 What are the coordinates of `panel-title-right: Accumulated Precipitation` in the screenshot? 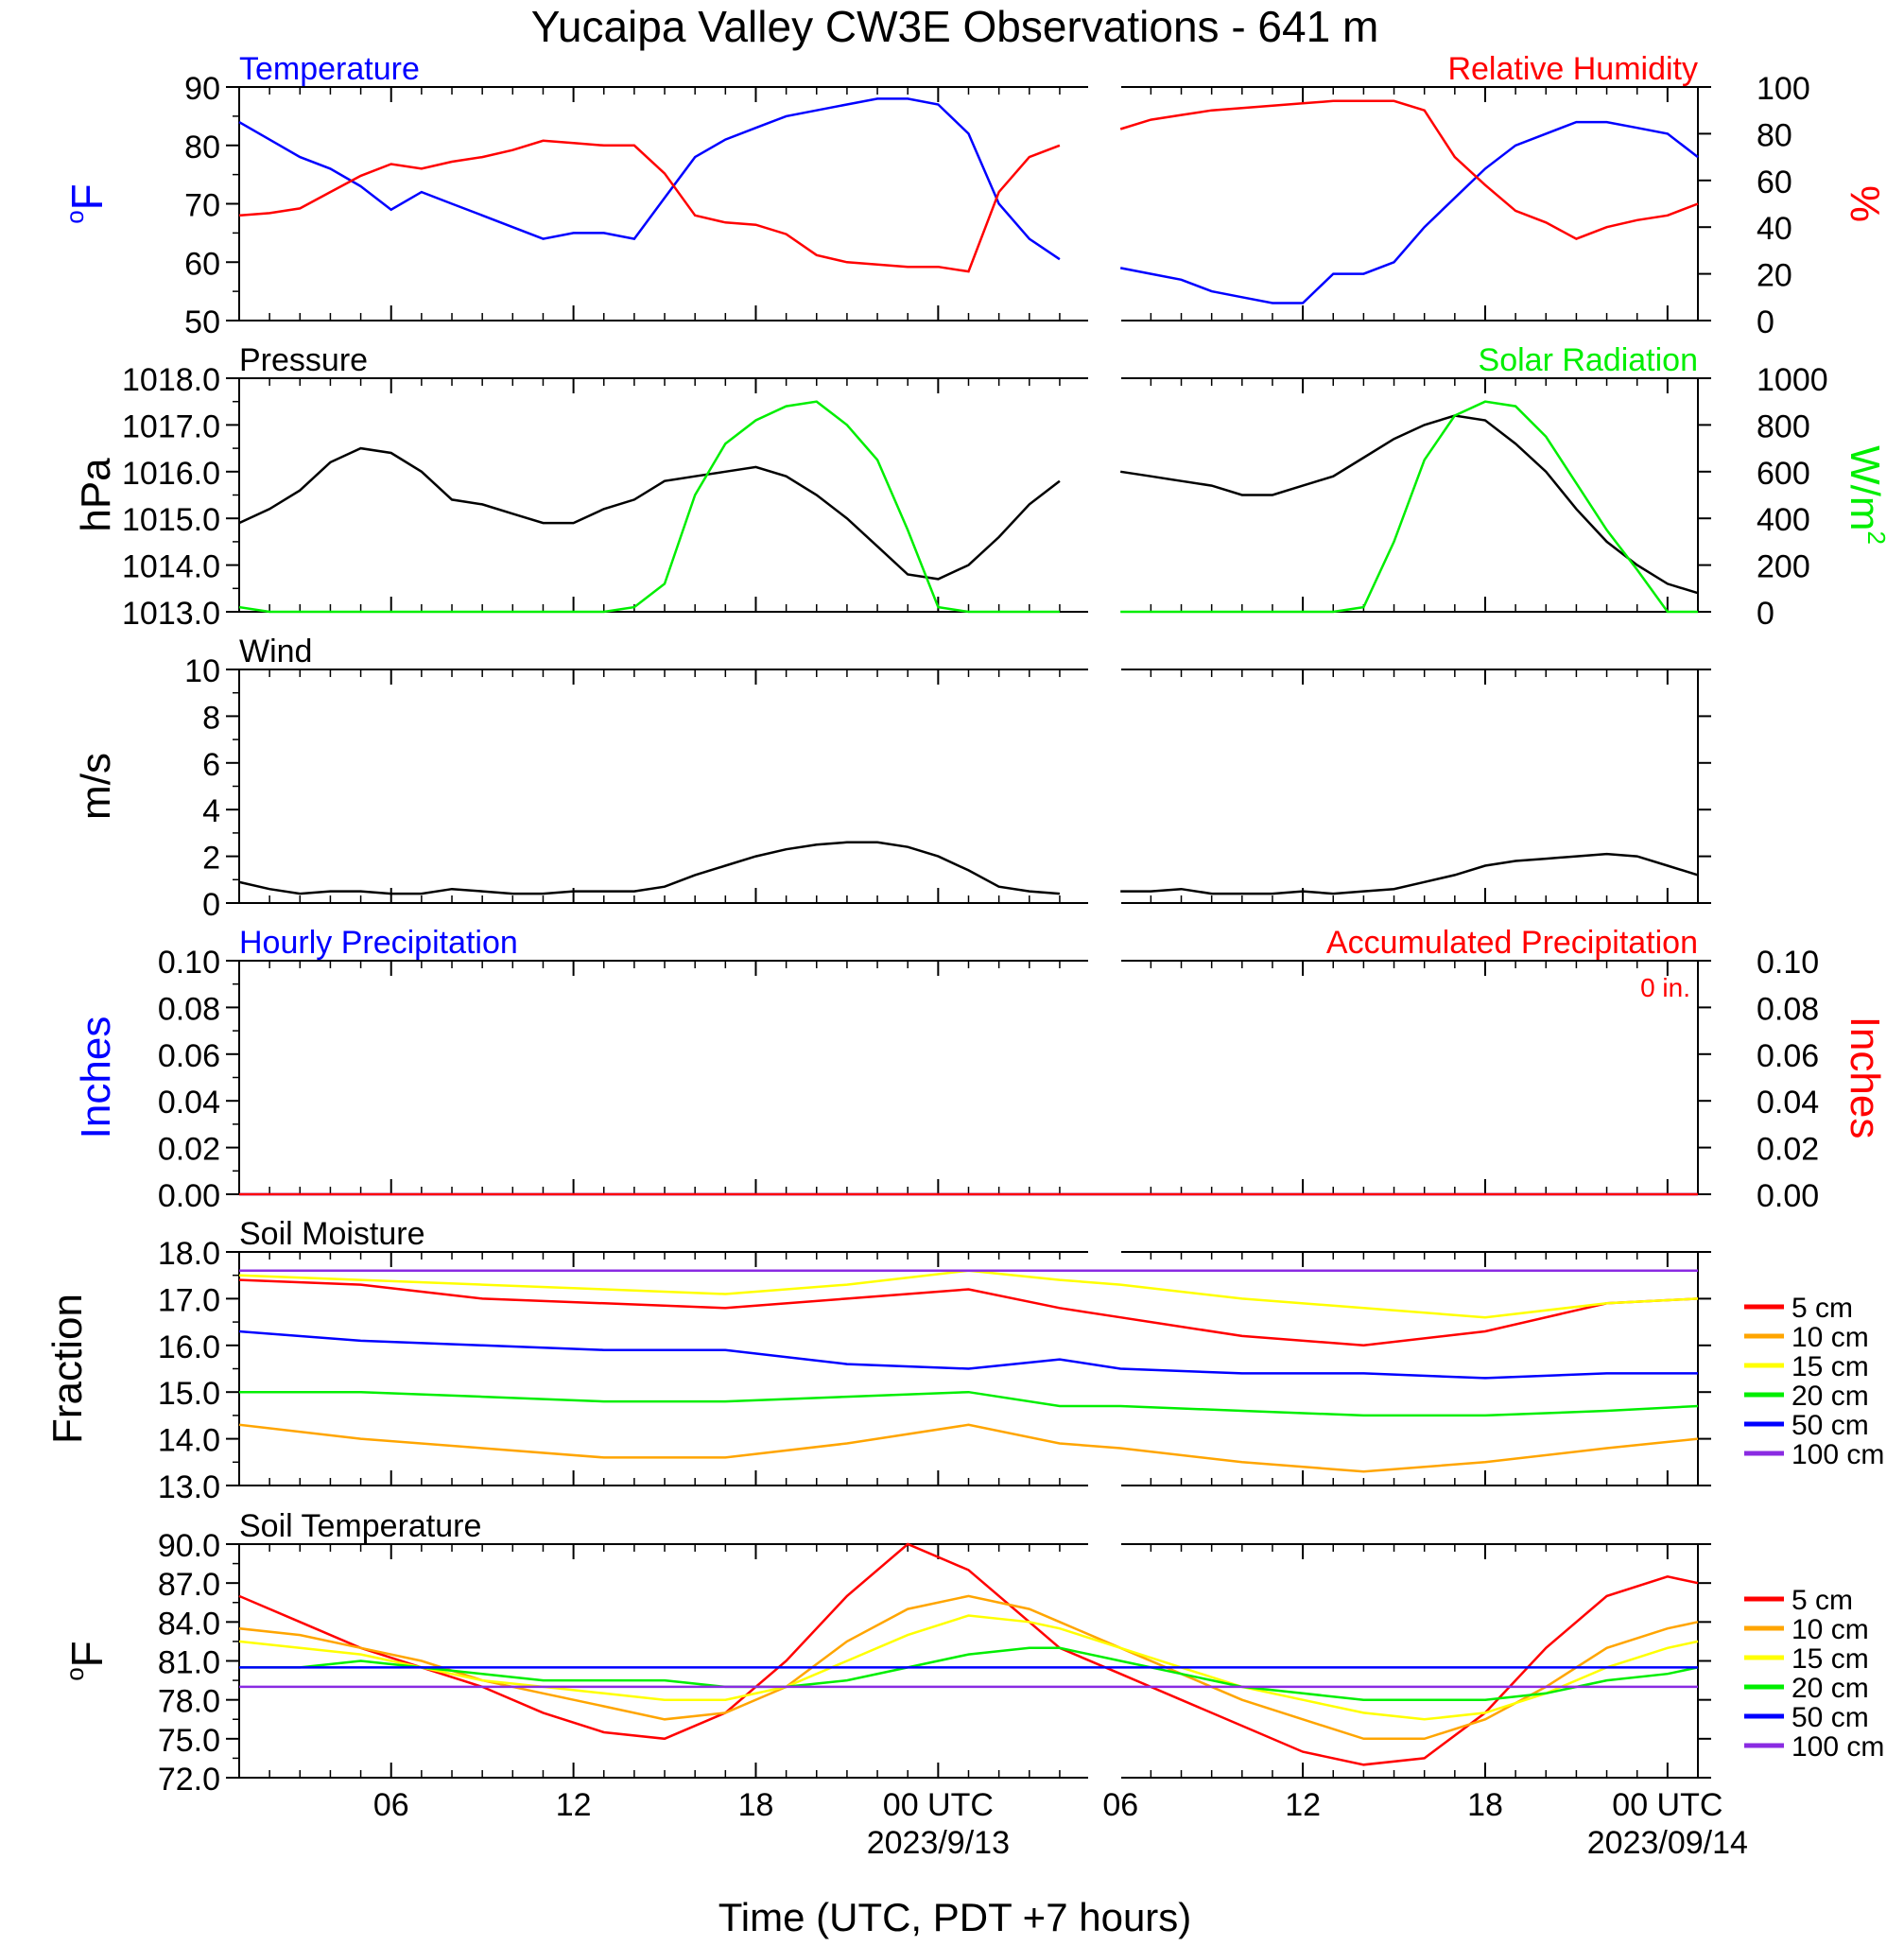 It's located at (1512, 943).